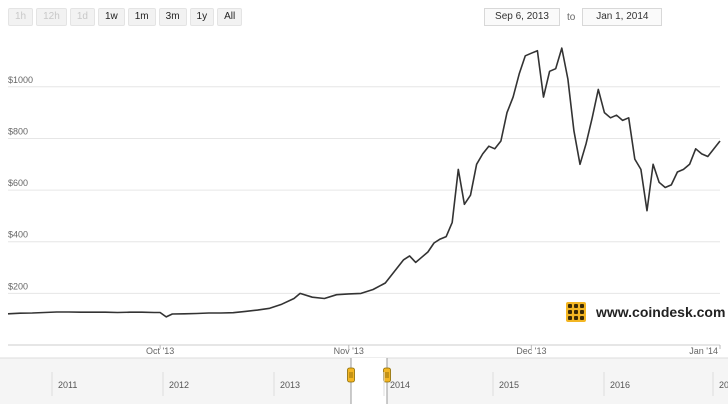 The width and height of the screenshot is (728, 404). Describe the element at coordinates (202, 17) in the screenshot. I see `zoom-button-1y: 1y` at that location.